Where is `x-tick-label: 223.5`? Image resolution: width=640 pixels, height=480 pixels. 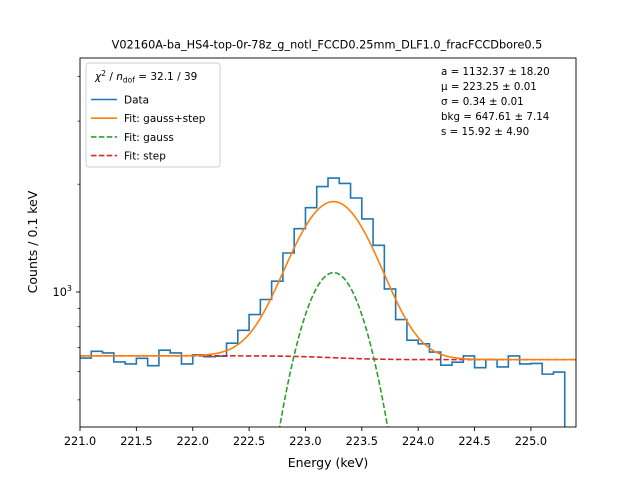 x-tick-label: 223.5 is located at coordinates (362, 441).